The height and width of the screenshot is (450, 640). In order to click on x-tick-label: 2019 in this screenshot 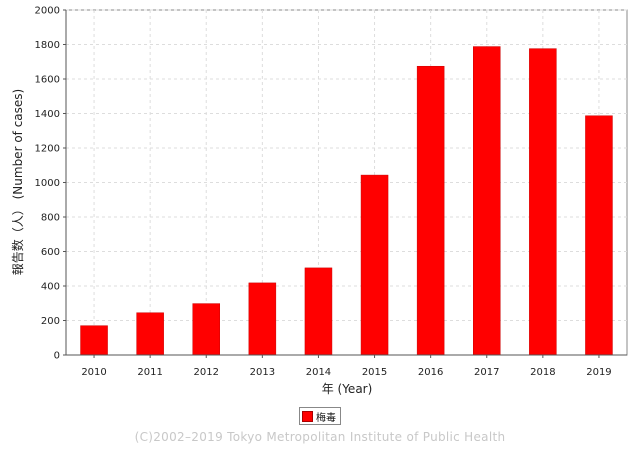, I will do `click(598, 372)`.